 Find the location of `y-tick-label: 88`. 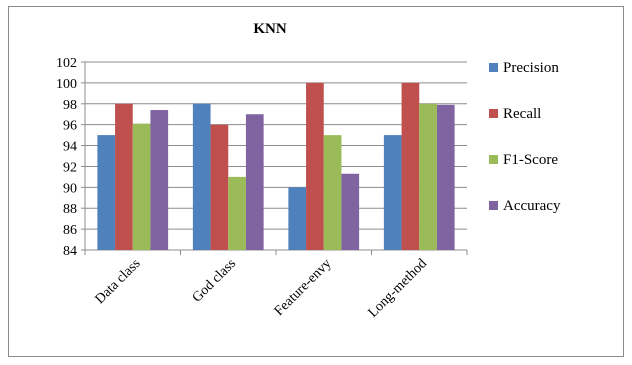

y-tick-label: 88 is located at coordinates (70, 209).